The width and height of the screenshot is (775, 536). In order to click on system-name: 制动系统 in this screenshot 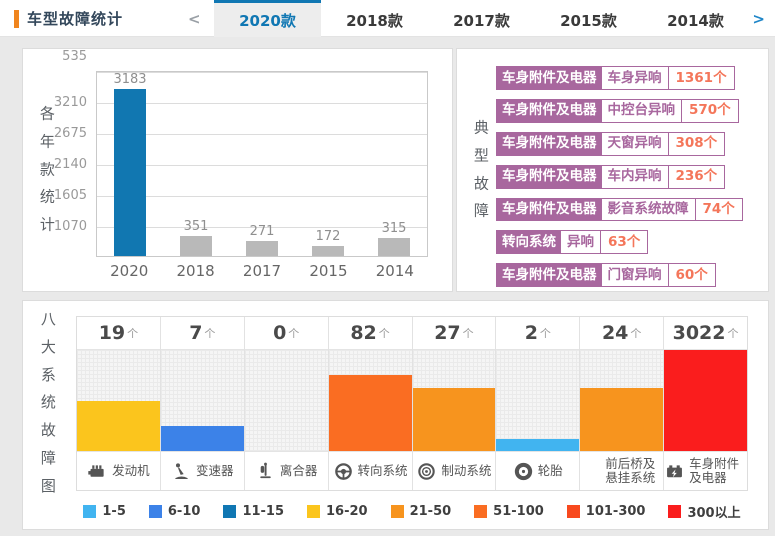, I will do `click(466, 471)`.